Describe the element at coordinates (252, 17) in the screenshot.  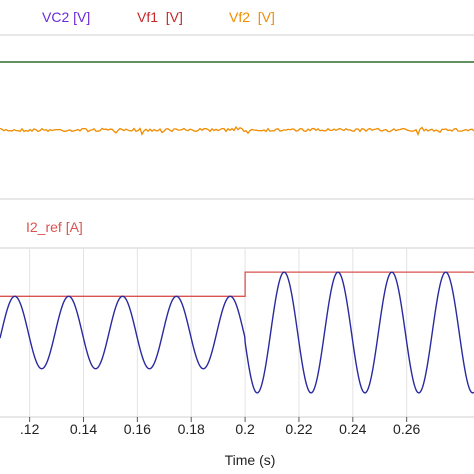
I see `legend-vf2: Vf2 [V]` at that location.